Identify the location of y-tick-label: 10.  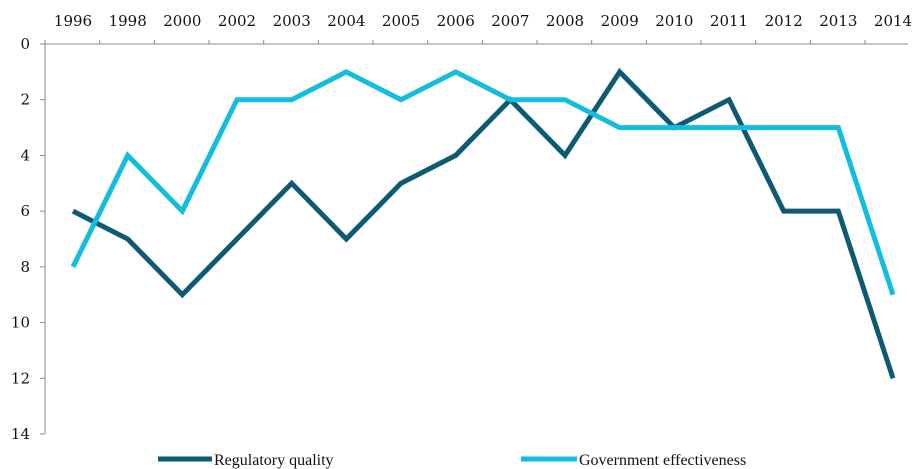
(20, 323).